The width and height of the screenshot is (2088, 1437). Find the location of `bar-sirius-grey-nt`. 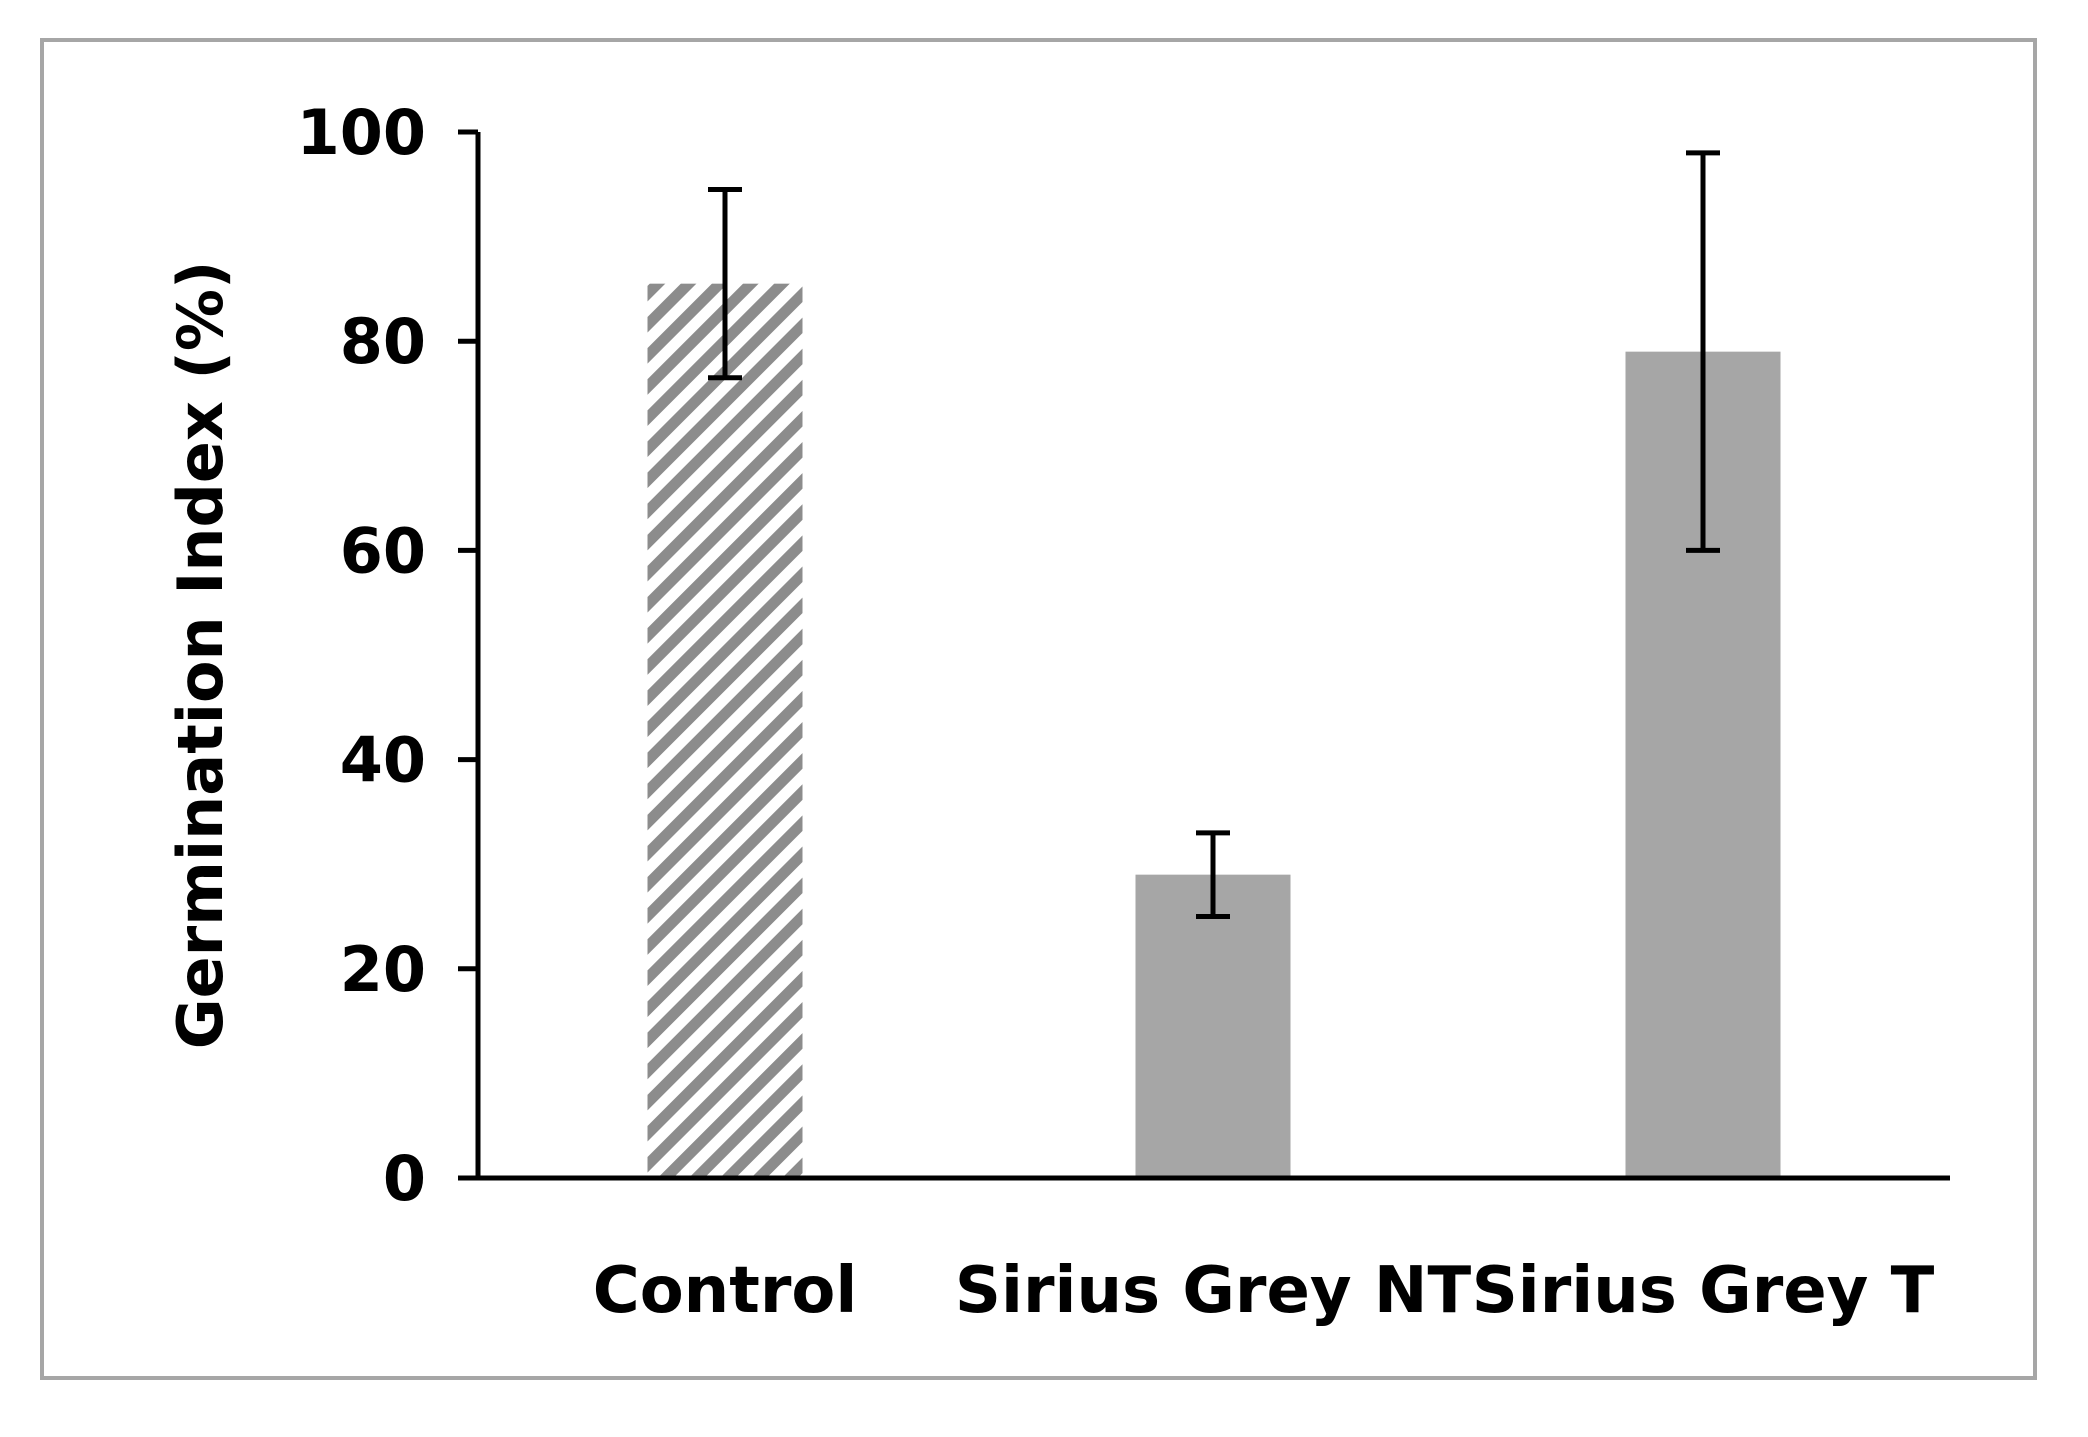

bar-sirius-grey-nt is located at coordinates (1213, 1026).